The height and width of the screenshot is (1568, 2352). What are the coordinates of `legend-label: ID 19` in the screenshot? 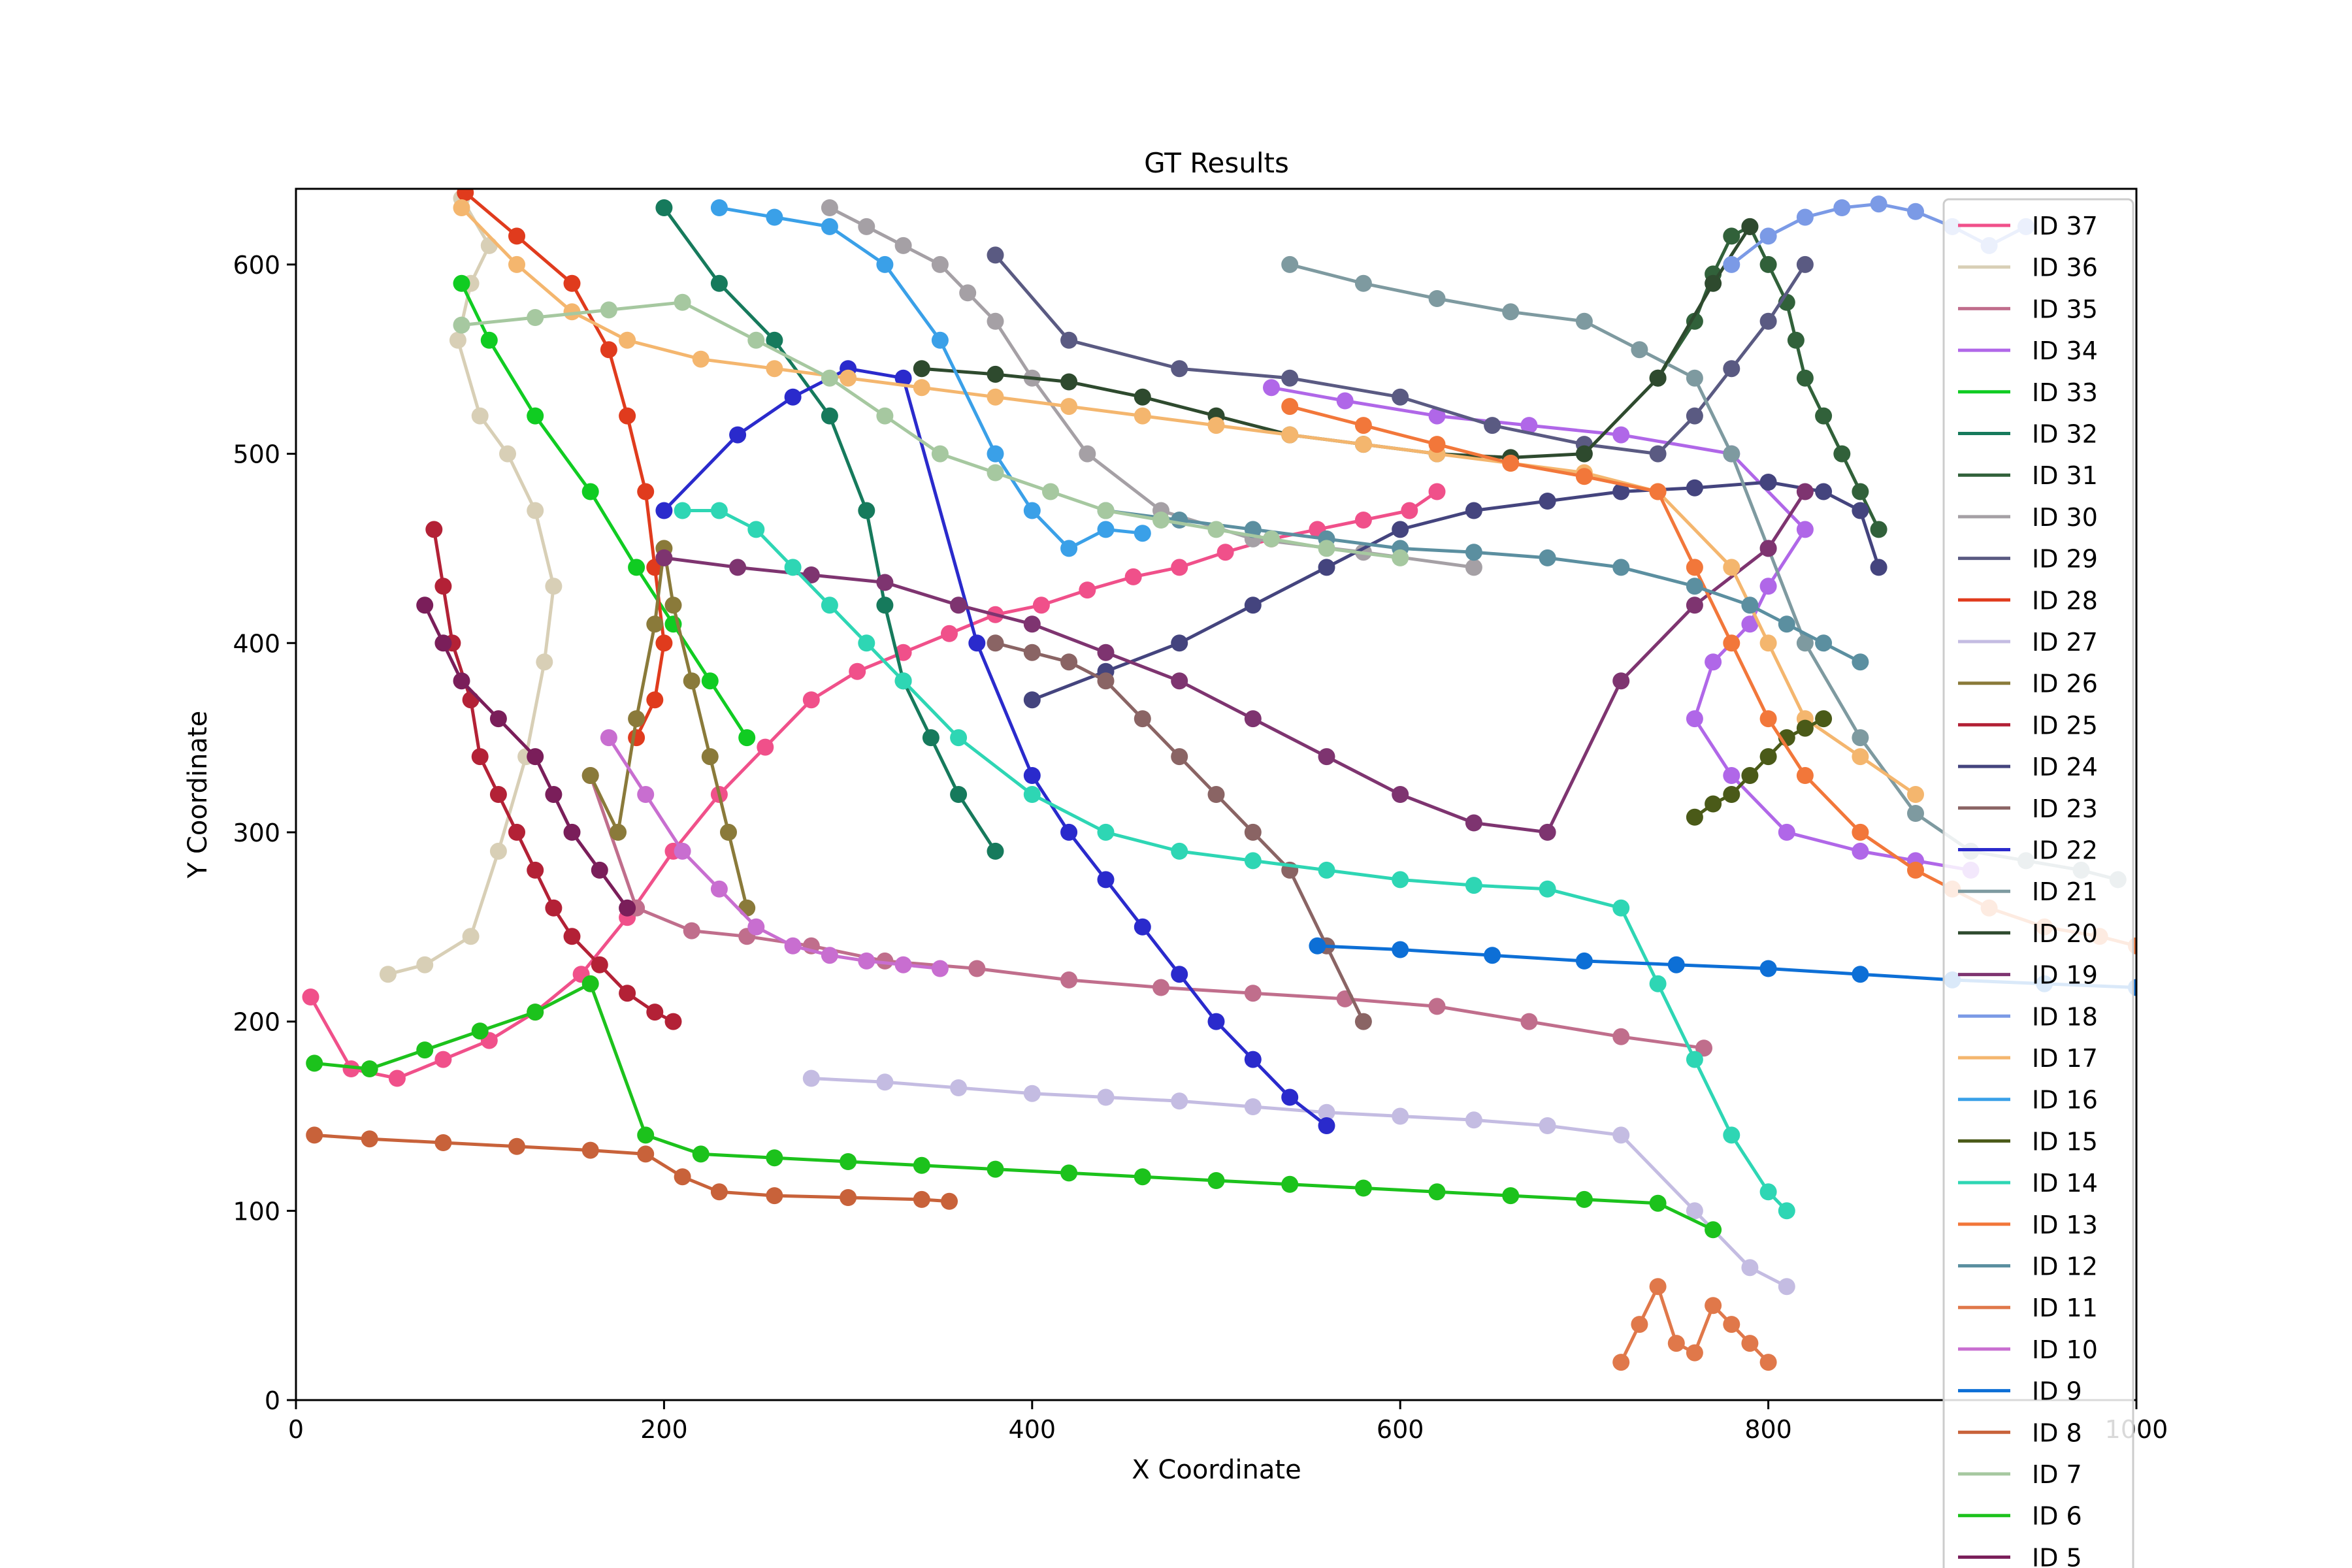 It's located at (2065, 975).